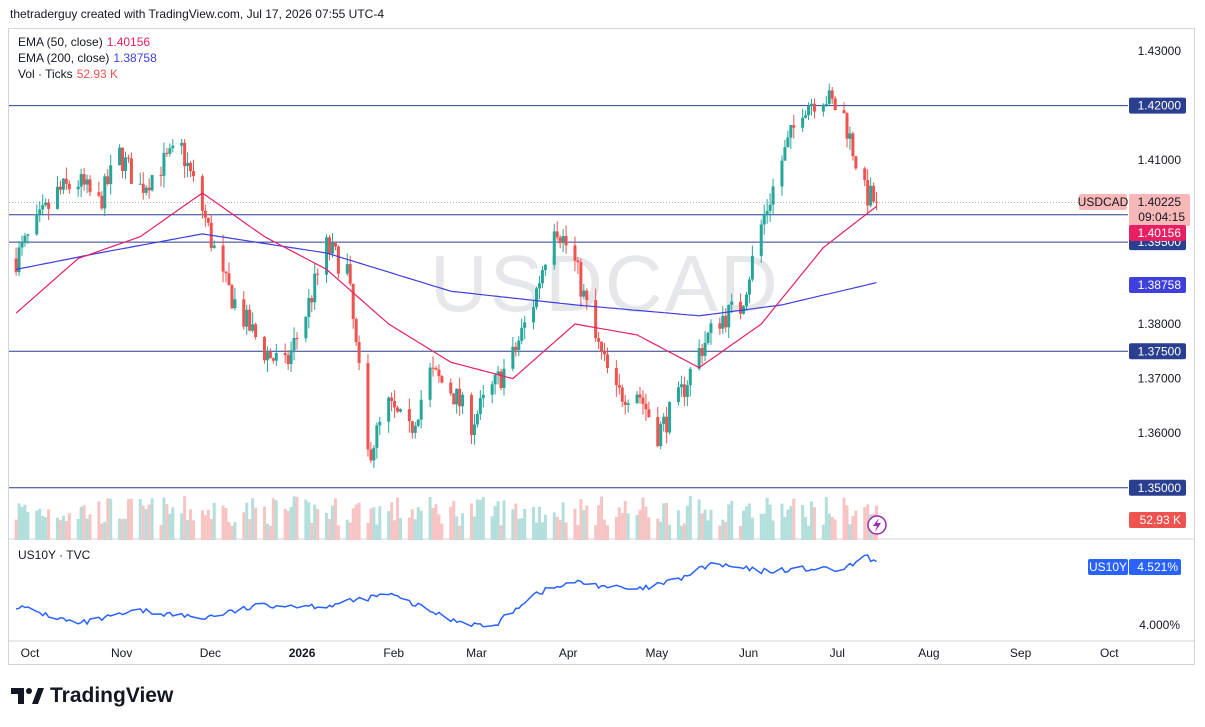  Describe the element at coordinates (837, 653) in the screenshot. I see `time-tick-label: Jul` at that location.